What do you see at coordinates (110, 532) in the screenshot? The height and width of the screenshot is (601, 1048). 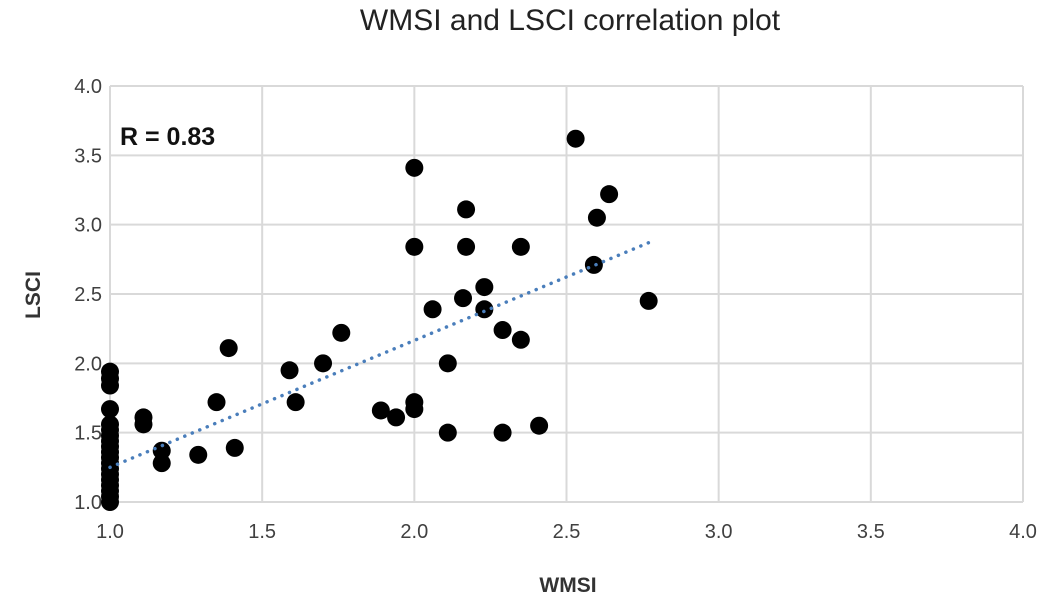 I see `x-tick-label: 1.0` at bounding box center [110, 532].